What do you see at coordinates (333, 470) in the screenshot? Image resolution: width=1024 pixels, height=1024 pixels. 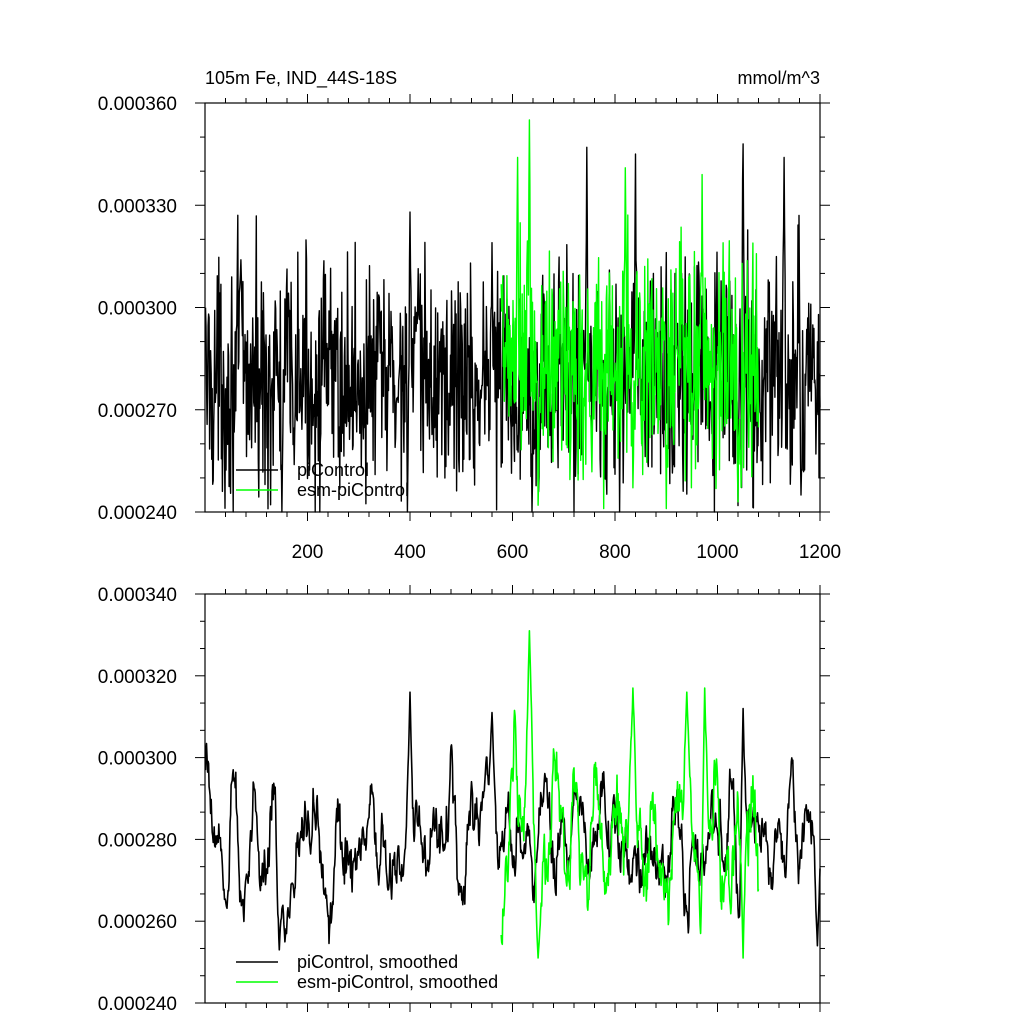 I see `legend-label: piControl` at bounding box center [333, 470].